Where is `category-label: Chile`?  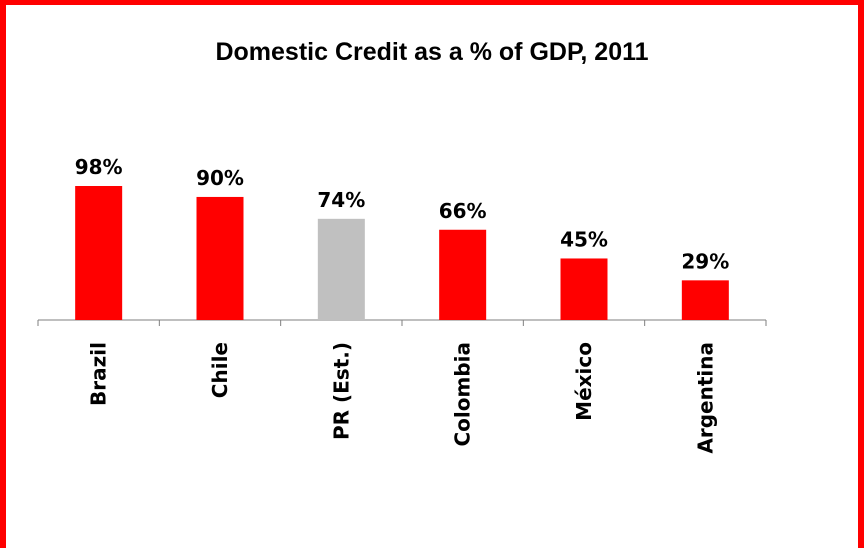 category-label: Chile is located at coordinates (220, 370).